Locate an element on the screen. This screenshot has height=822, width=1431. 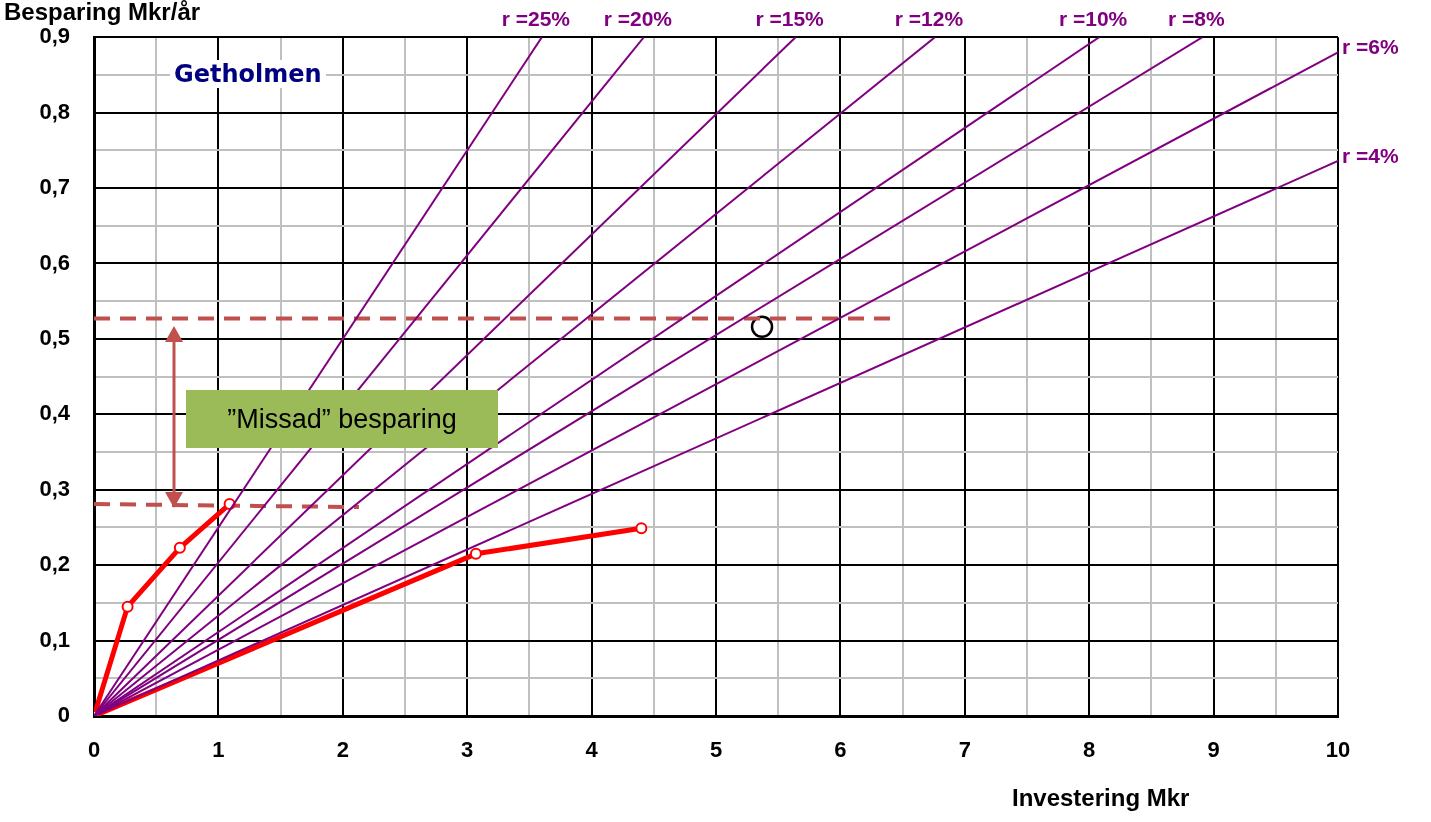
y-tick-label: 0,2 is located at coordinates (54, 564).